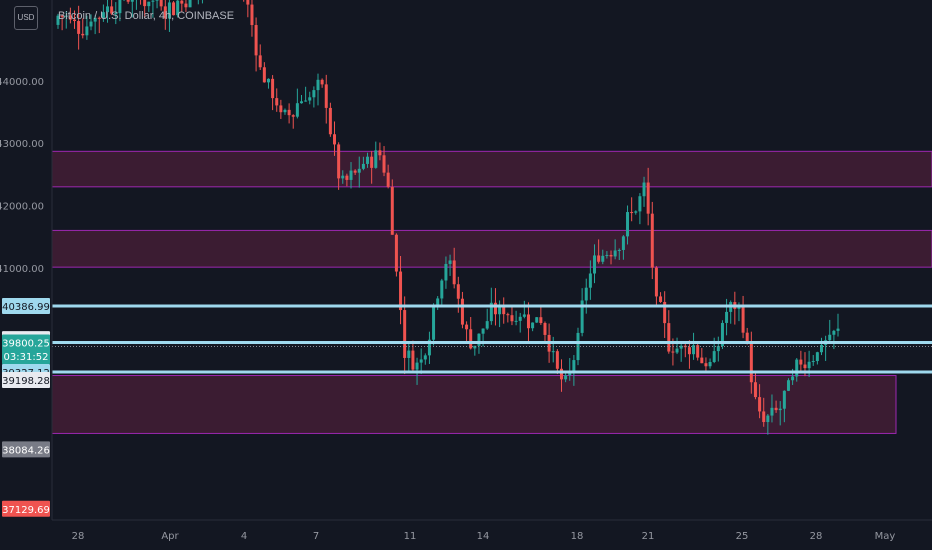 The width and height of the screenshot is (932, 550). I want to click on price-label: 03:31:52, so click(26, 357).